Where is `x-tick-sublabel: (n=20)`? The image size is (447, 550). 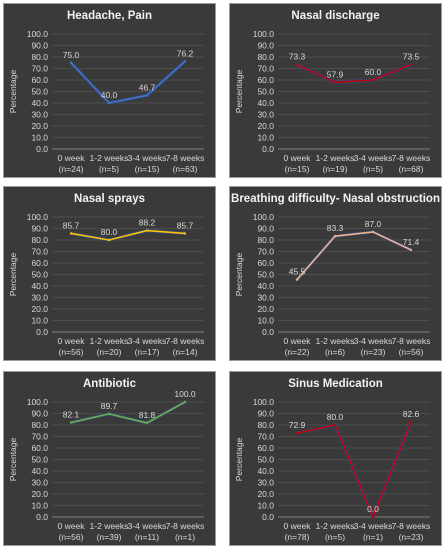
x-tick-sublabel: (n=20) is located at coordinates (109, 352).